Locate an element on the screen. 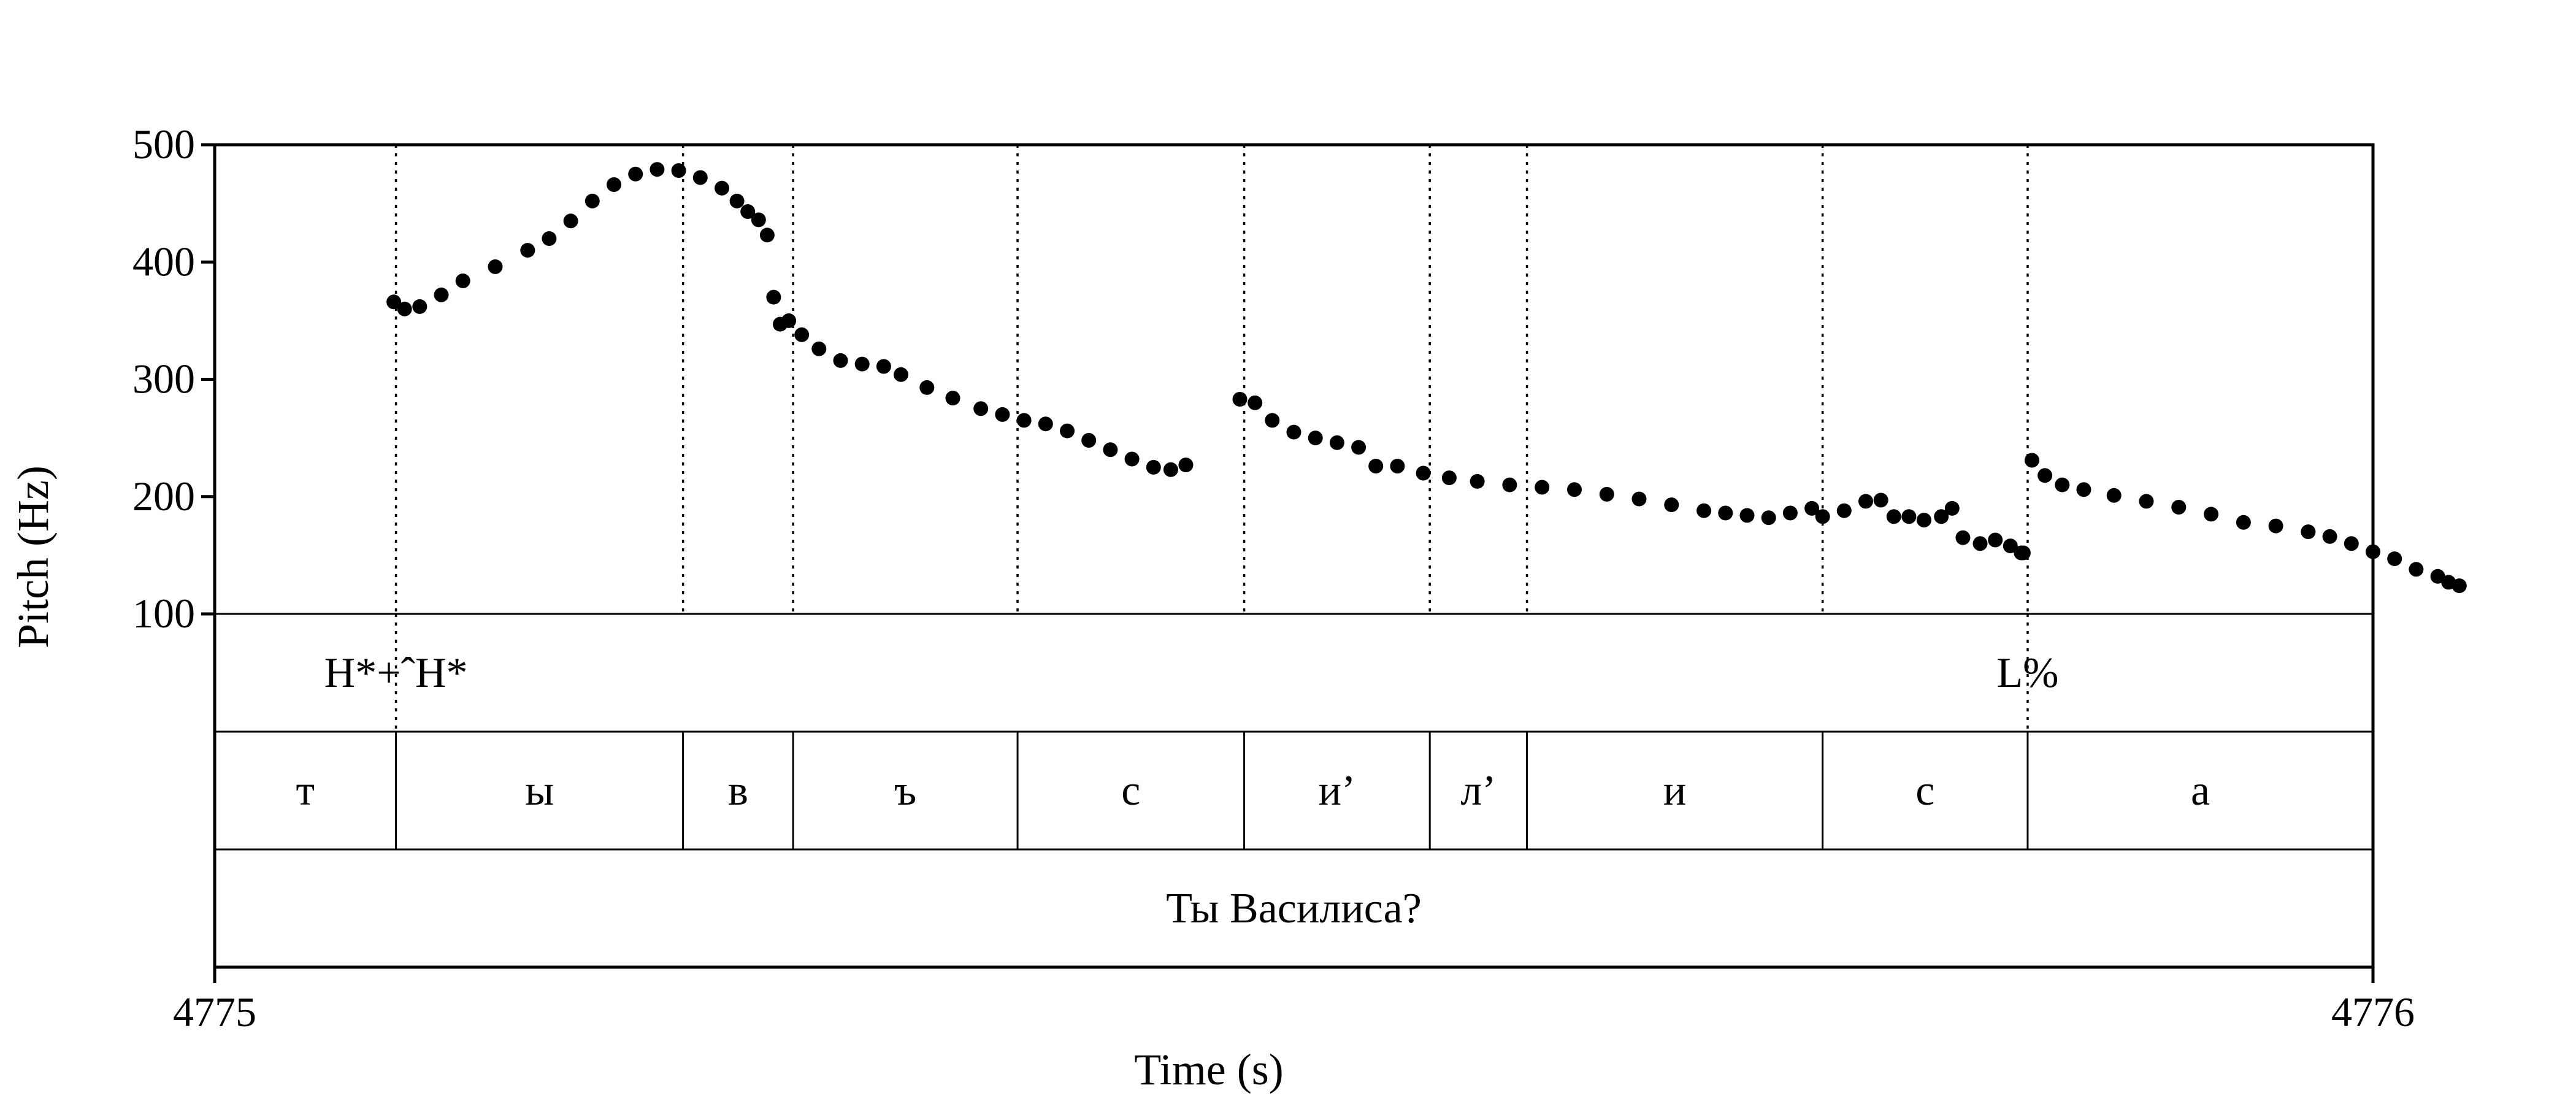 The width and height of the screenshot is (2576, 1107). segment-label-3: ъ is located at coordinates (905, 790).